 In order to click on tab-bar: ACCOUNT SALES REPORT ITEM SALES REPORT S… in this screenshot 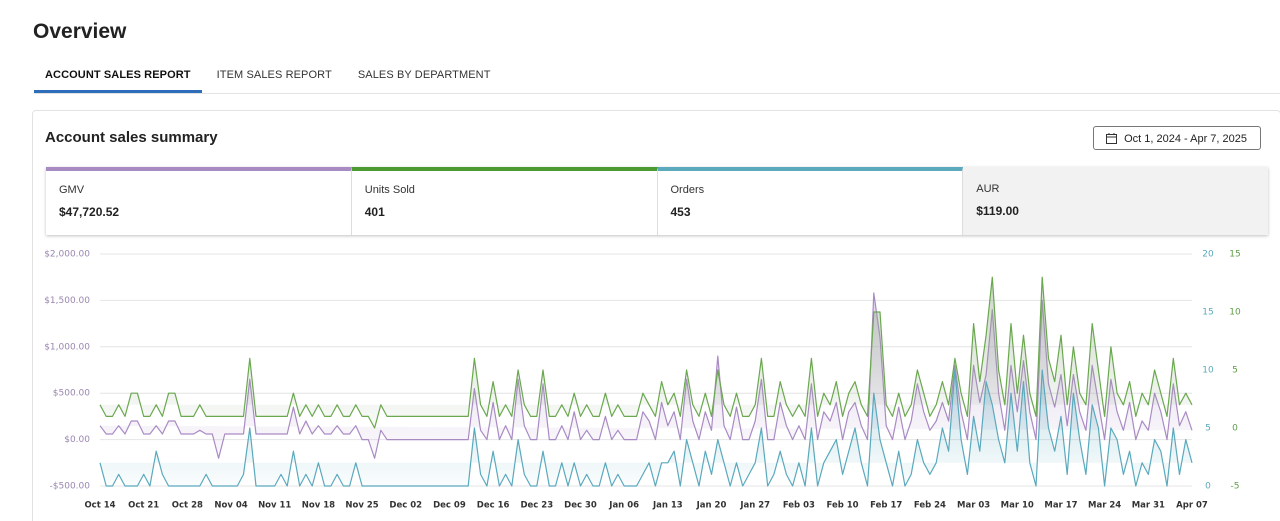, I will do `click(657, 77)`.